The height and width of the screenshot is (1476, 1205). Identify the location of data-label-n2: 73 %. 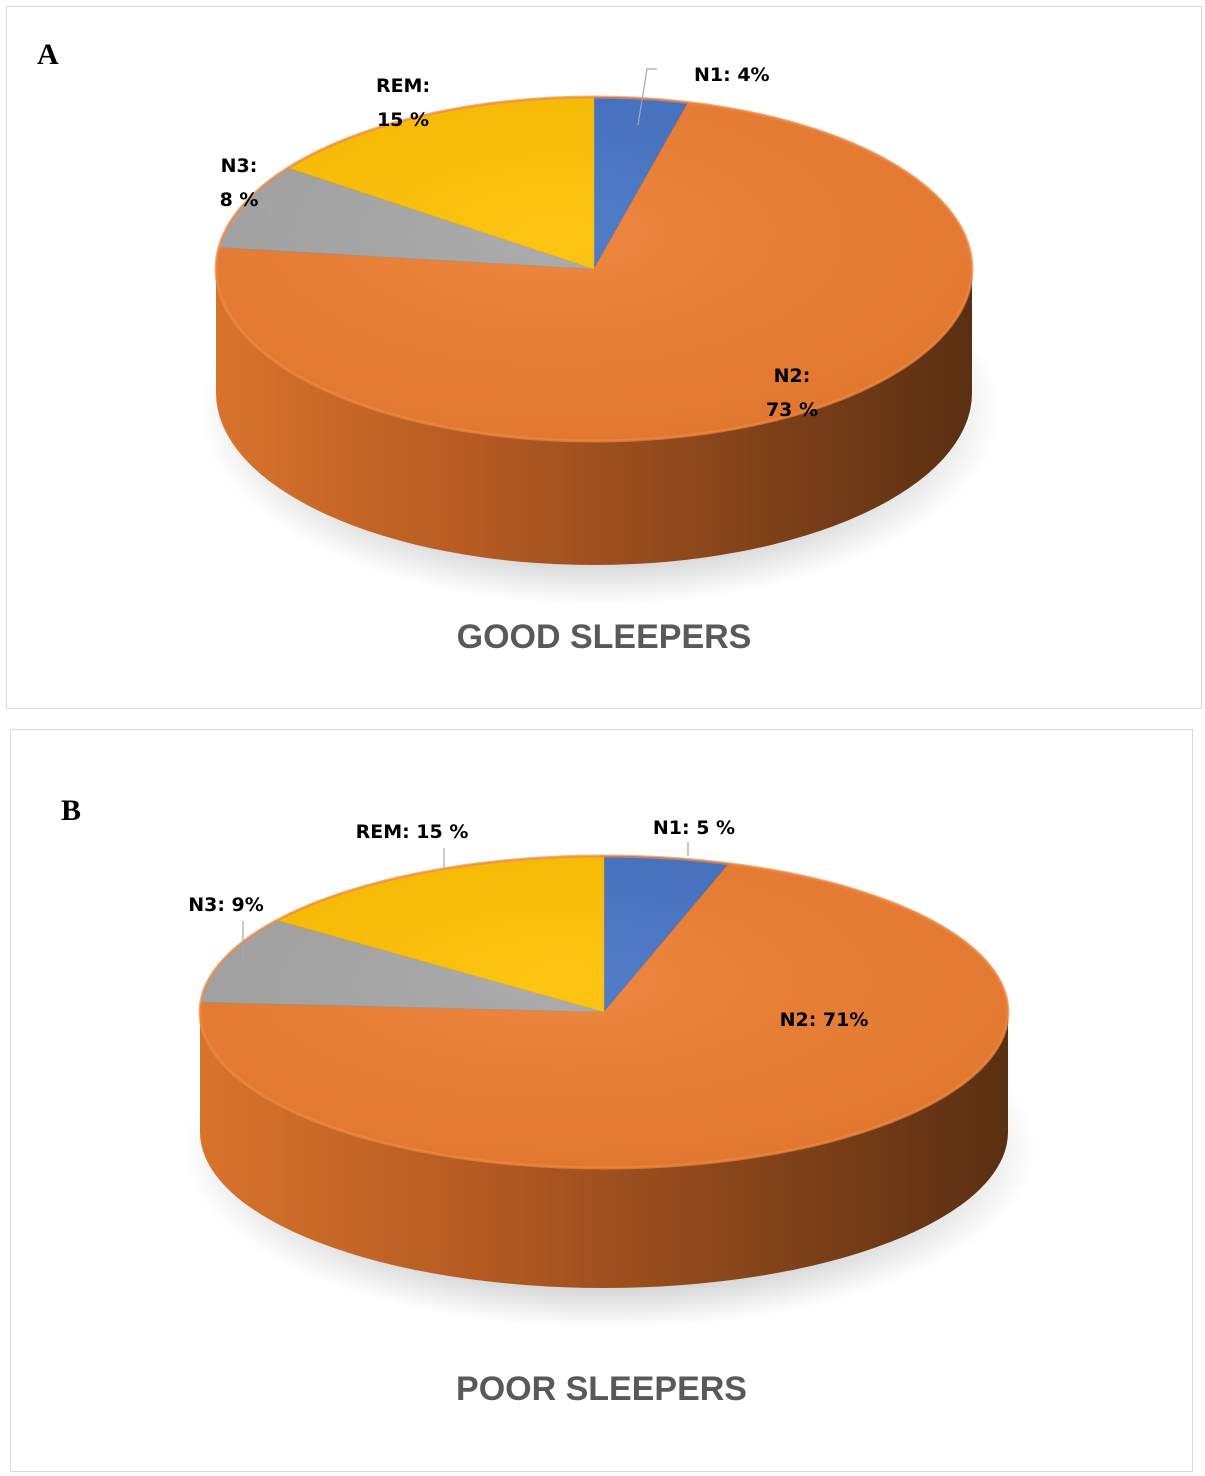
(792, 410).